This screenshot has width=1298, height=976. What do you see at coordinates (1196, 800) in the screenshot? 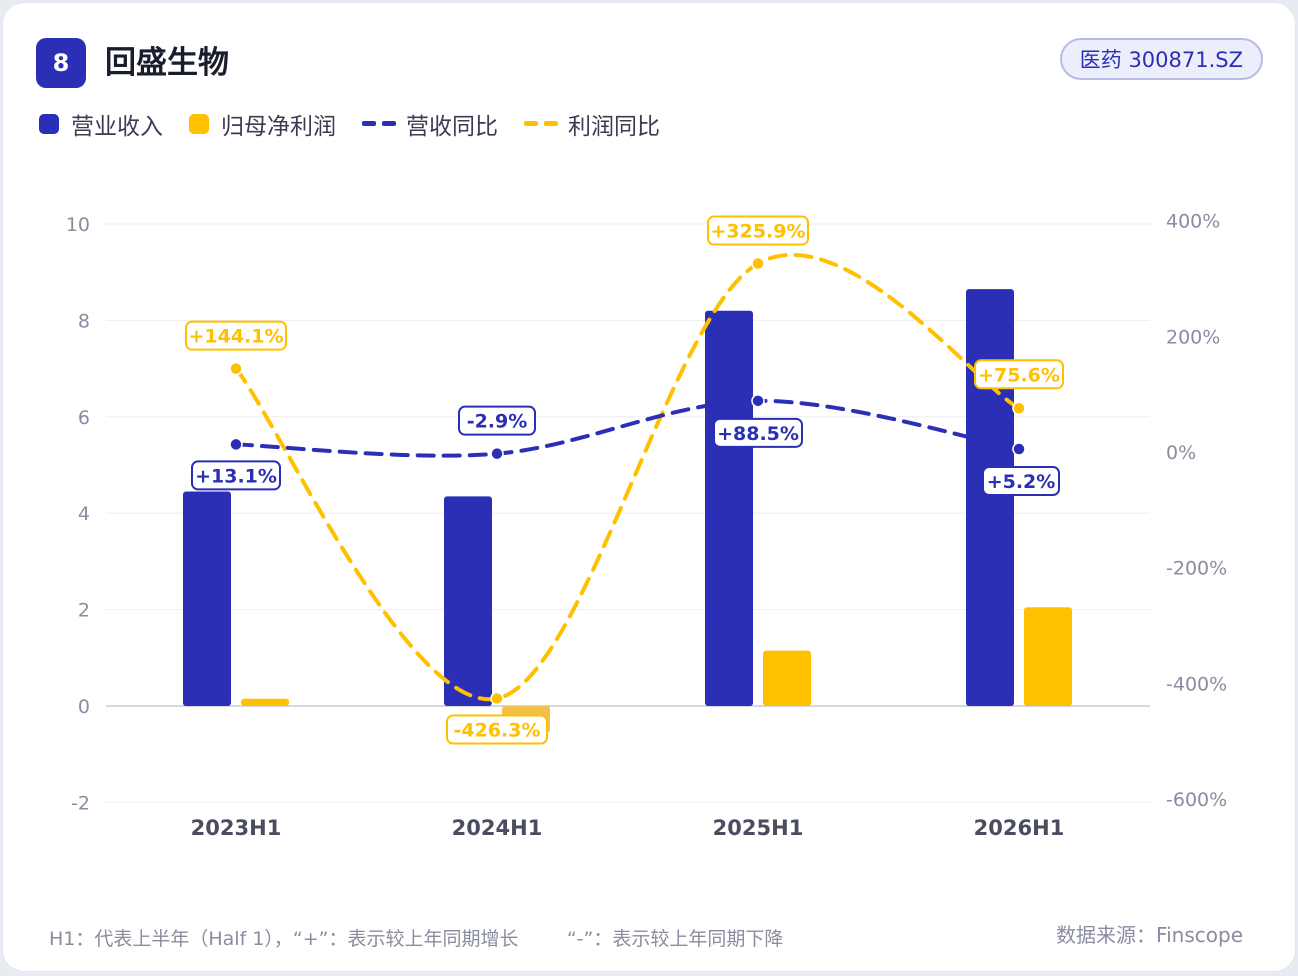
I see `right-axis-tick-label: -600%` at bounding box center [1196, 800].